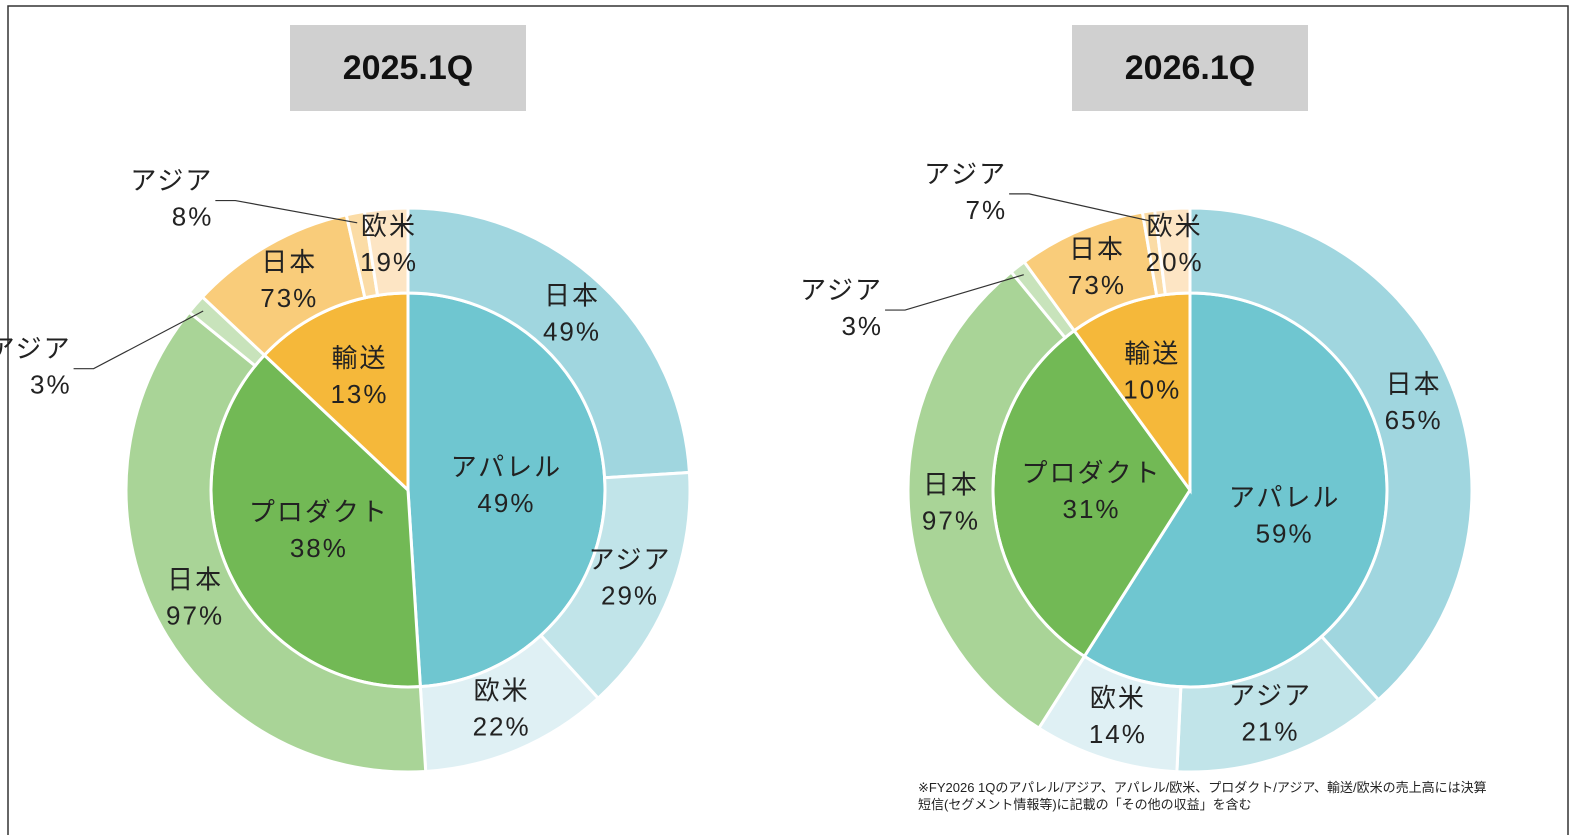 Image resolution: width=1582 pixels, height=835 pixels. I want to click on segment-value: 38%, so click(319, 548).